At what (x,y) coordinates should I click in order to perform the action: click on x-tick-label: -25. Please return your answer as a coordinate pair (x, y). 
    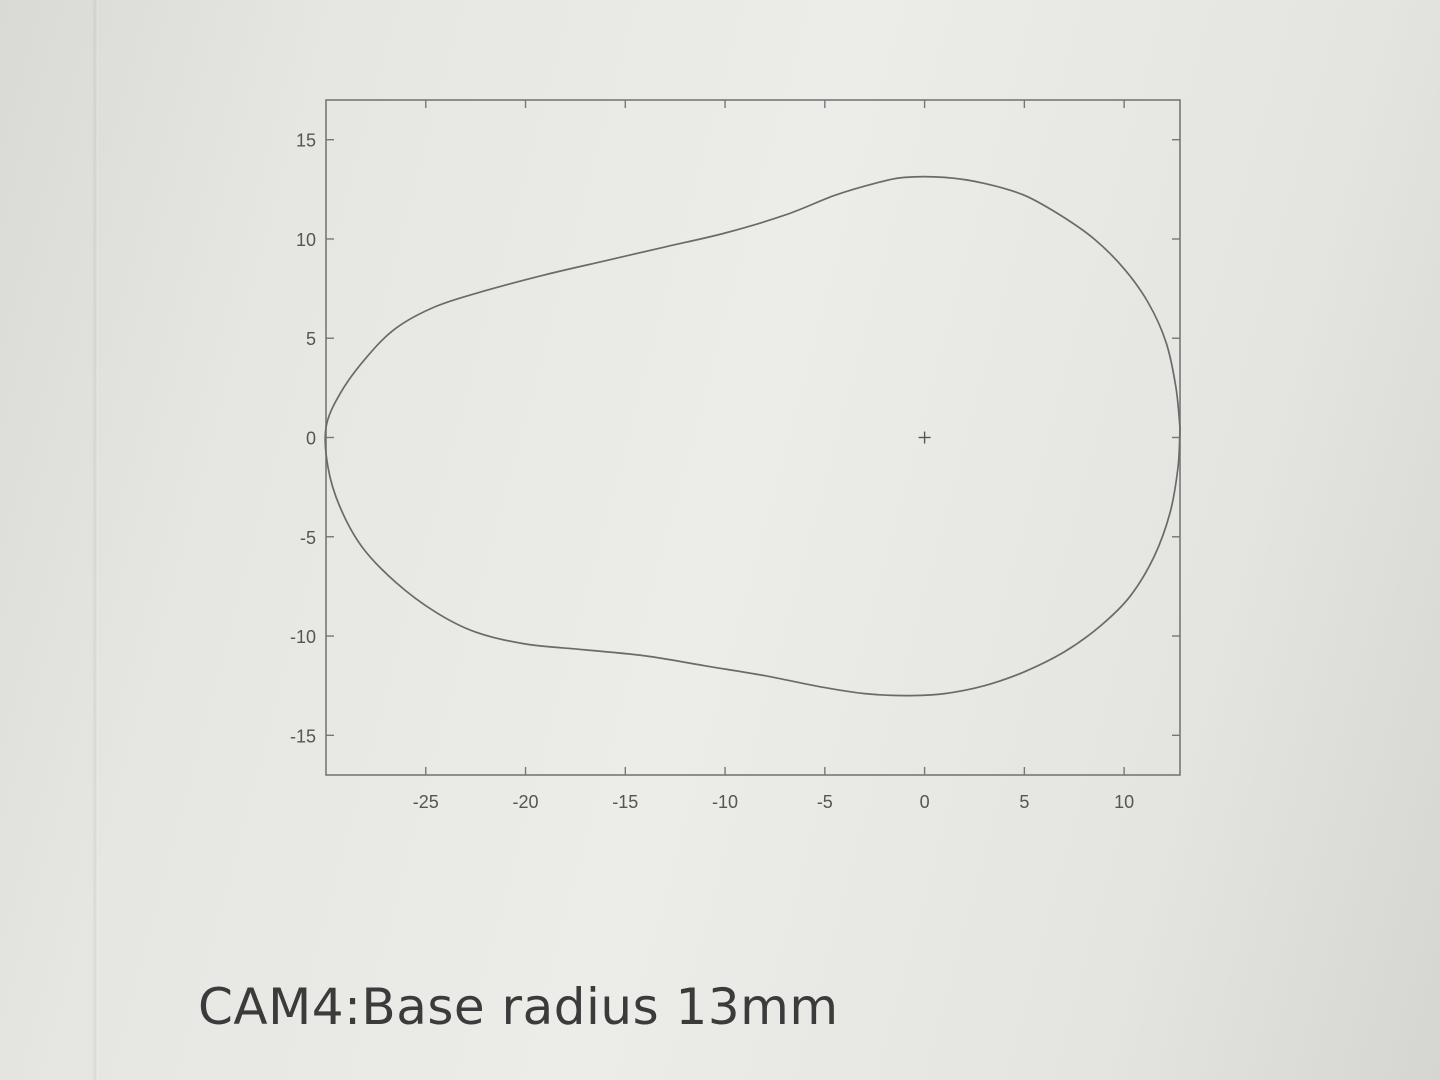
    Looking at the image, I should click on (426, 802).